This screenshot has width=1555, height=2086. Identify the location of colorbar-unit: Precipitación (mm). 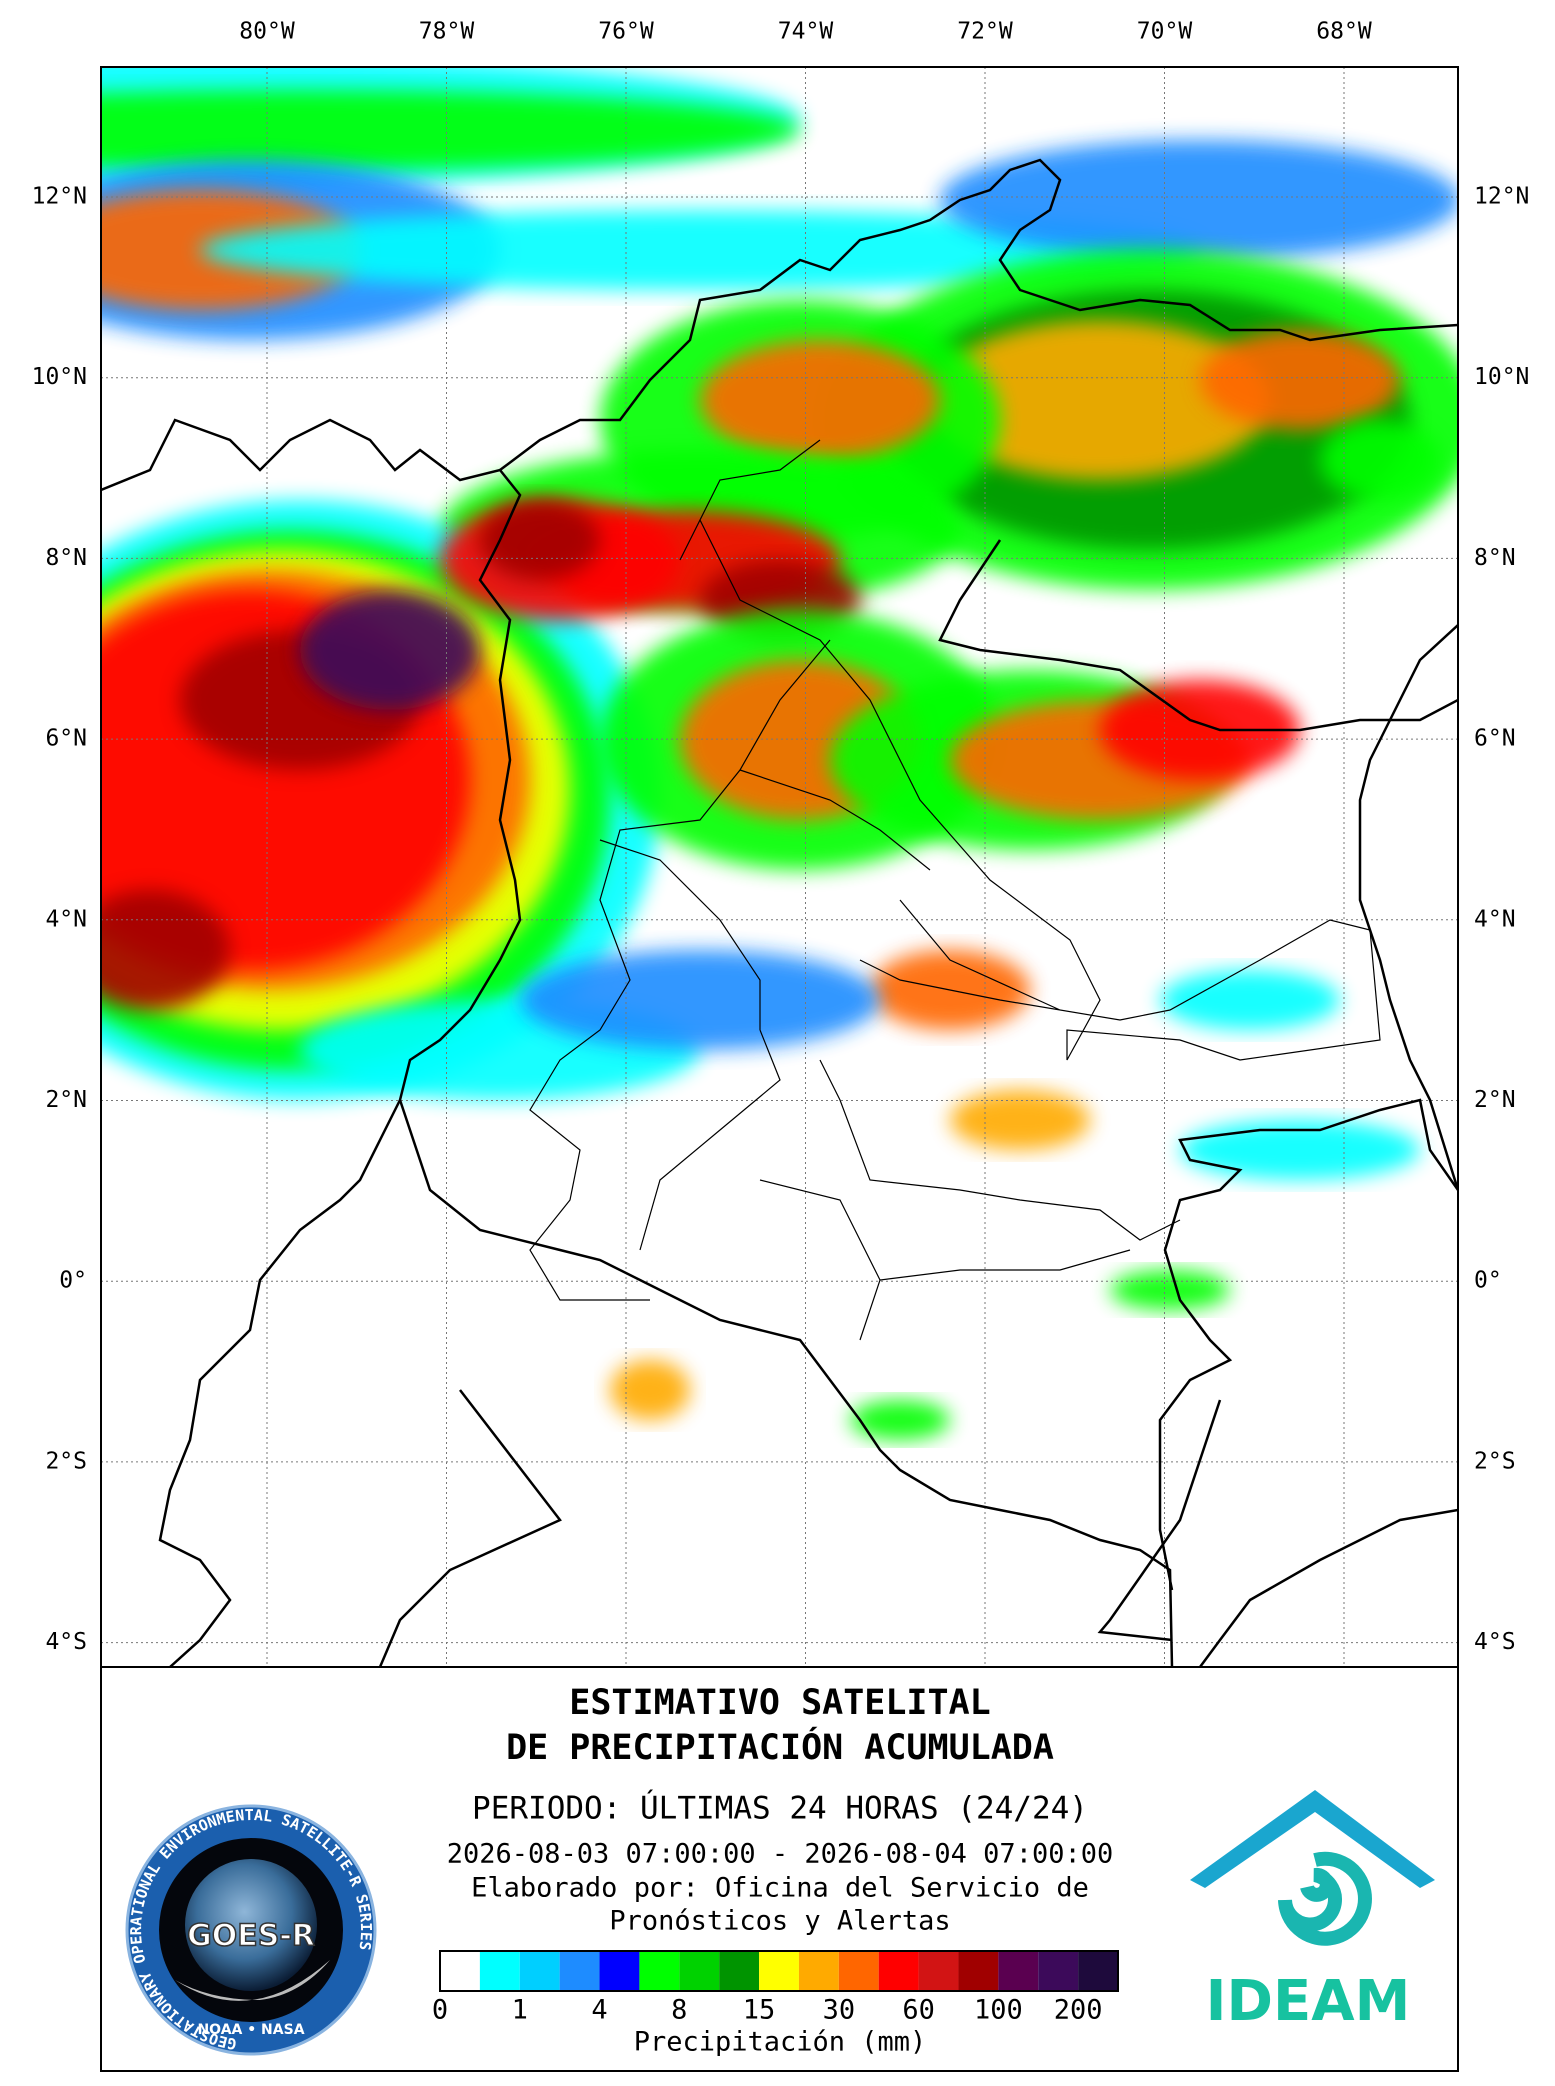
(780, 2042).